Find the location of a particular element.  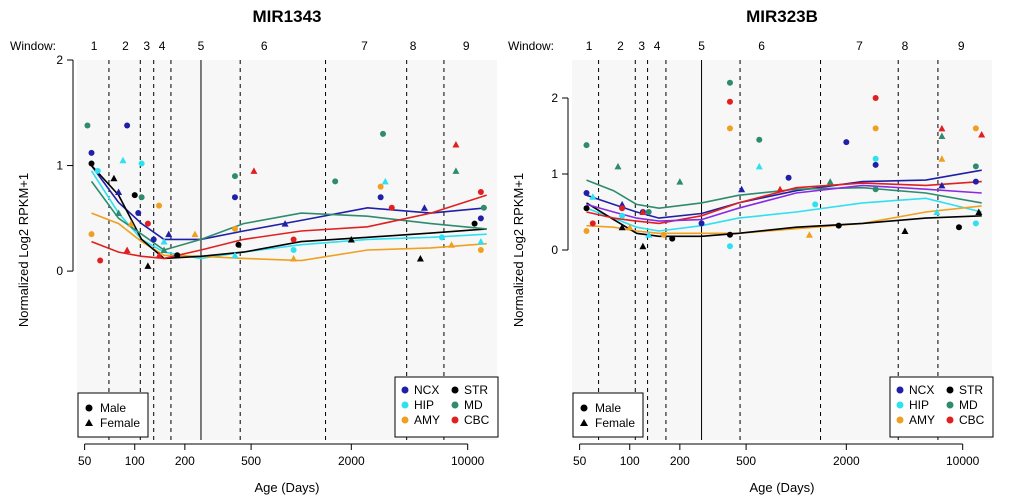

legend-male-marker is located at coordinates (584, 408).